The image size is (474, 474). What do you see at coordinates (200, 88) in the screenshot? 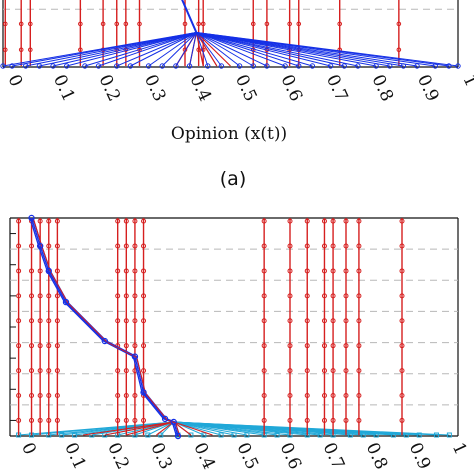
I see `plot-a-x-tick-label: 0.4` at bounding box center [200, 88].